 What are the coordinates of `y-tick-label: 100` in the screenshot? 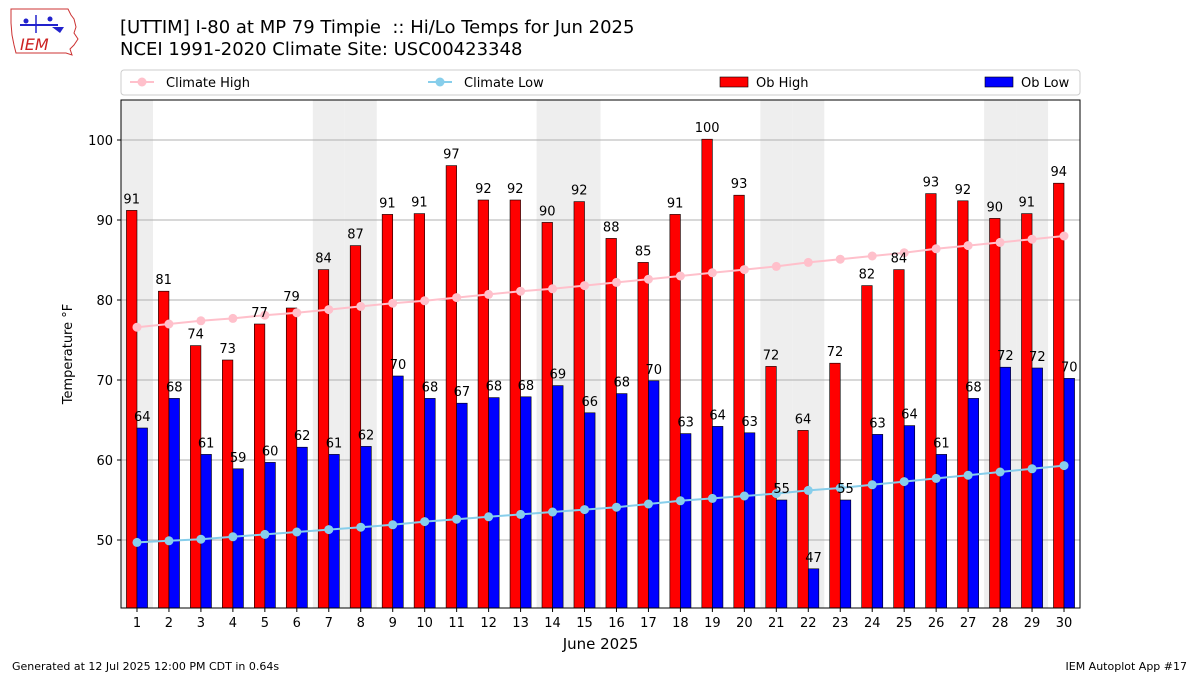 It's located at (100, 141).